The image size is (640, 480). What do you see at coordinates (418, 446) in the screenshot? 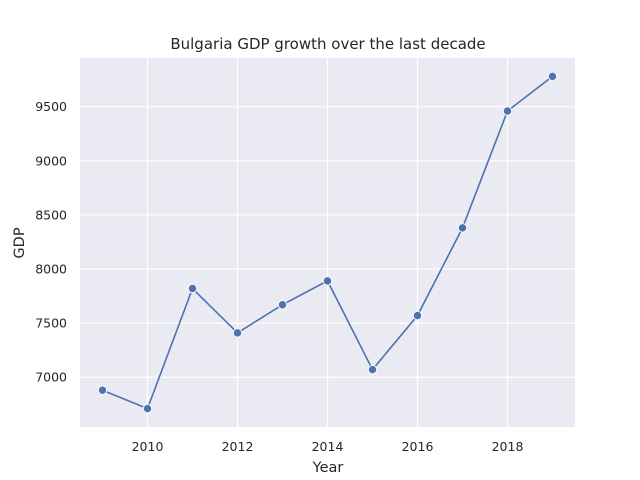
I see `x-tick-label: 2016` at bounding box center [418, 446].